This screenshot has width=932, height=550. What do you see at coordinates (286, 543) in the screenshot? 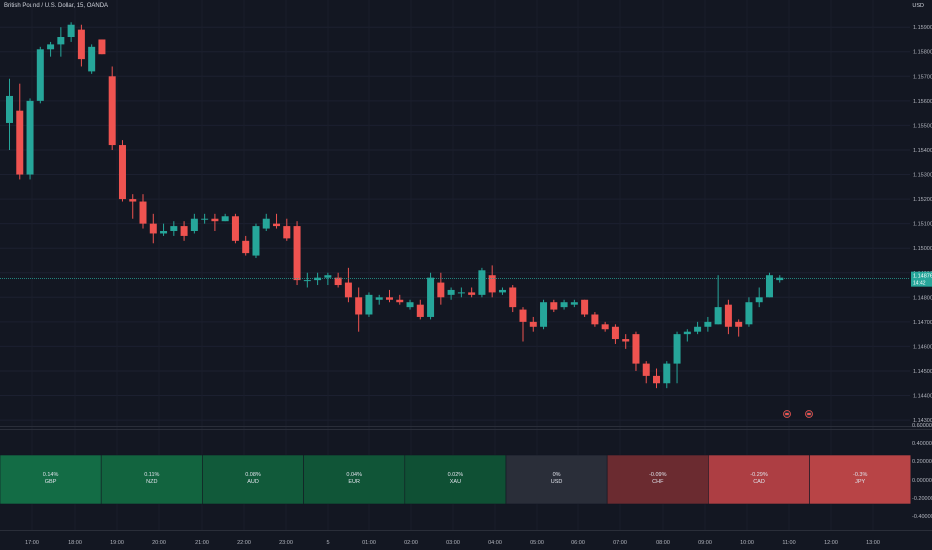
I see `time-tick-label: 23:00` at bounding box center [286, 543].